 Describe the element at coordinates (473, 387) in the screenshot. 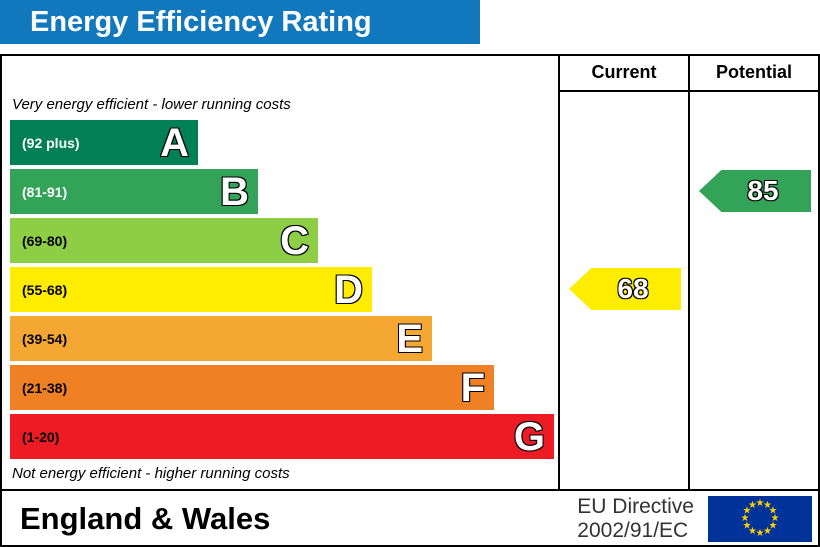

I see `band-f-letter: F` at that location.